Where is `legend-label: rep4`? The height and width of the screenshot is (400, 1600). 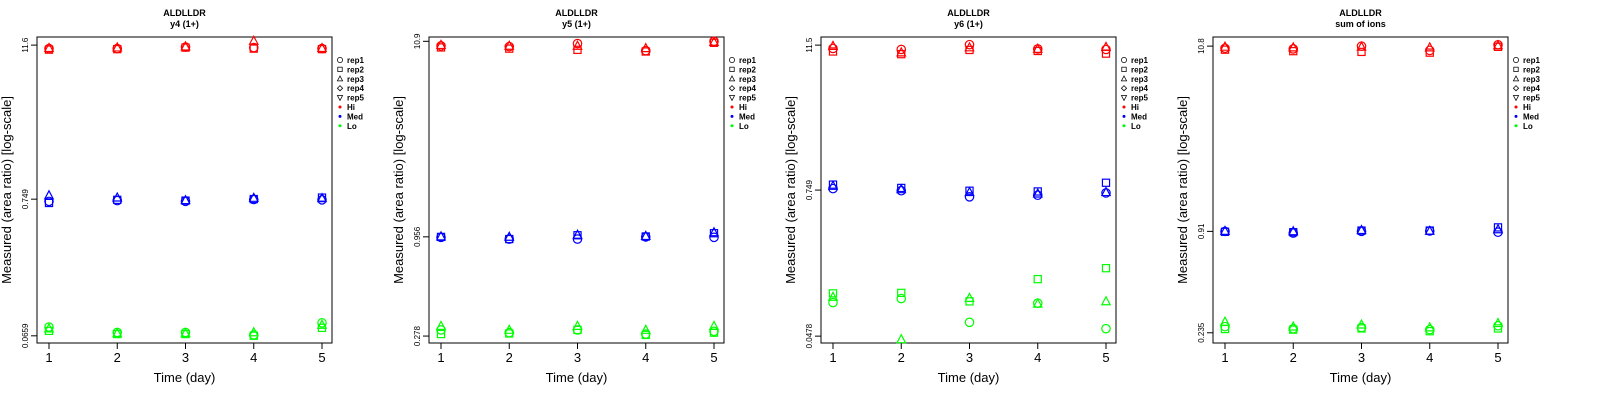 legend-label: rep4 is located at coordinates (1139, 88).